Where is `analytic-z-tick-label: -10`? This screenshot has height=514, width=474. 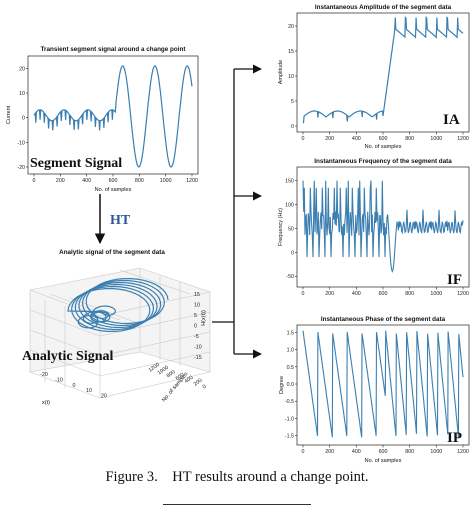
analytic-z-tick-label: -10 is located at coordinates (198, 348).